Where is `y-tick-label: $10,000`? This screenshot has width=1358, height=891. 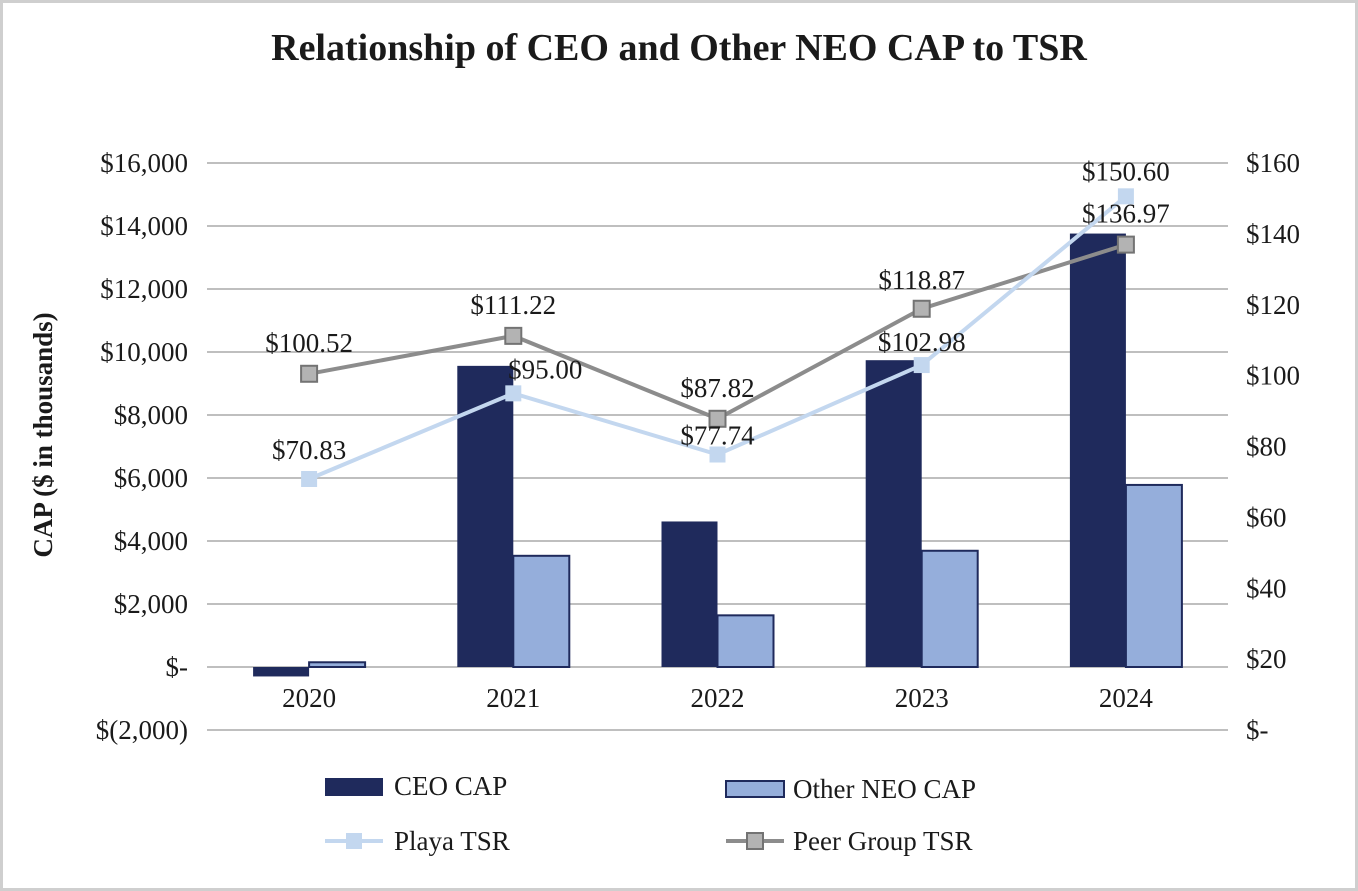
y-tick-label: $10,000 is located at coordinates (144, 352).